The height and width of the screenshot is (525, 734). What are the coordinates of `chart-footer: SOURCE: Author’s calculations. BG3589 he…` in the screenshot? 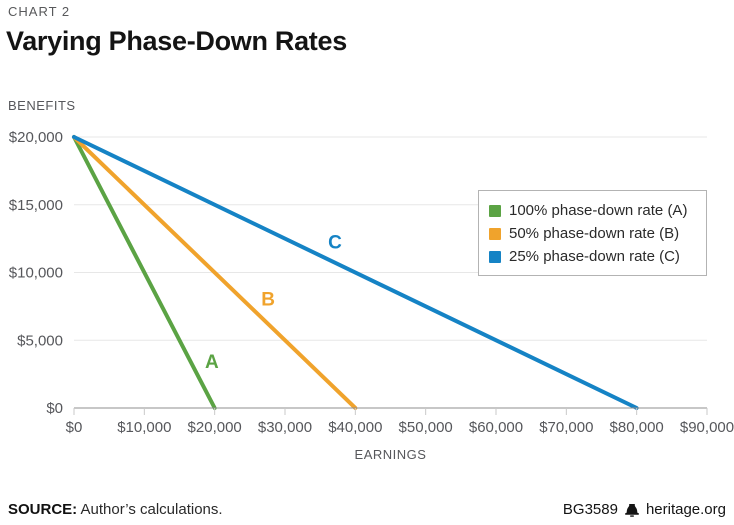 It's located at (367, 509).